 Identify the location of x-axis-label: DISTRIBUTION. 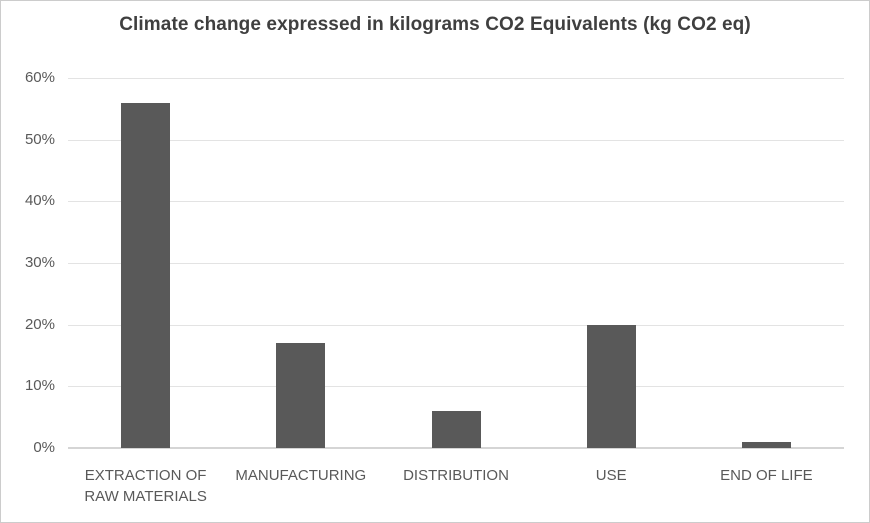
(456, 475).